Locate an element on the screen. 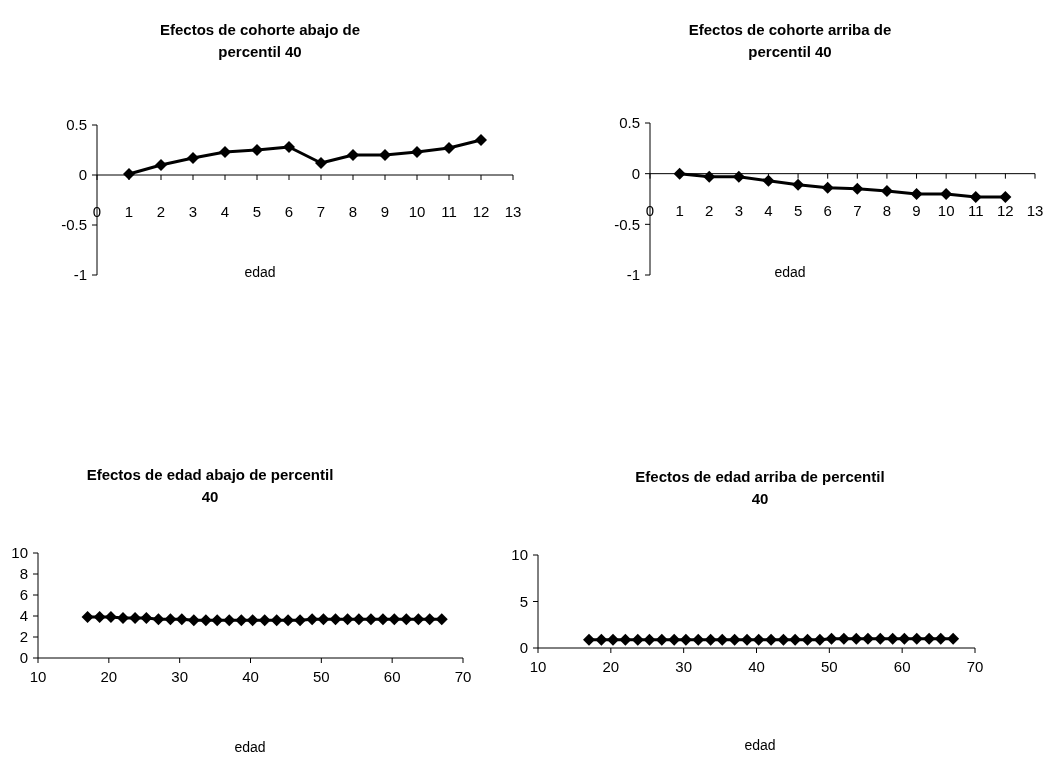 This screenshot has width=1052, height=766. y-tick-label: 6 is located at coordinates (23, 595).